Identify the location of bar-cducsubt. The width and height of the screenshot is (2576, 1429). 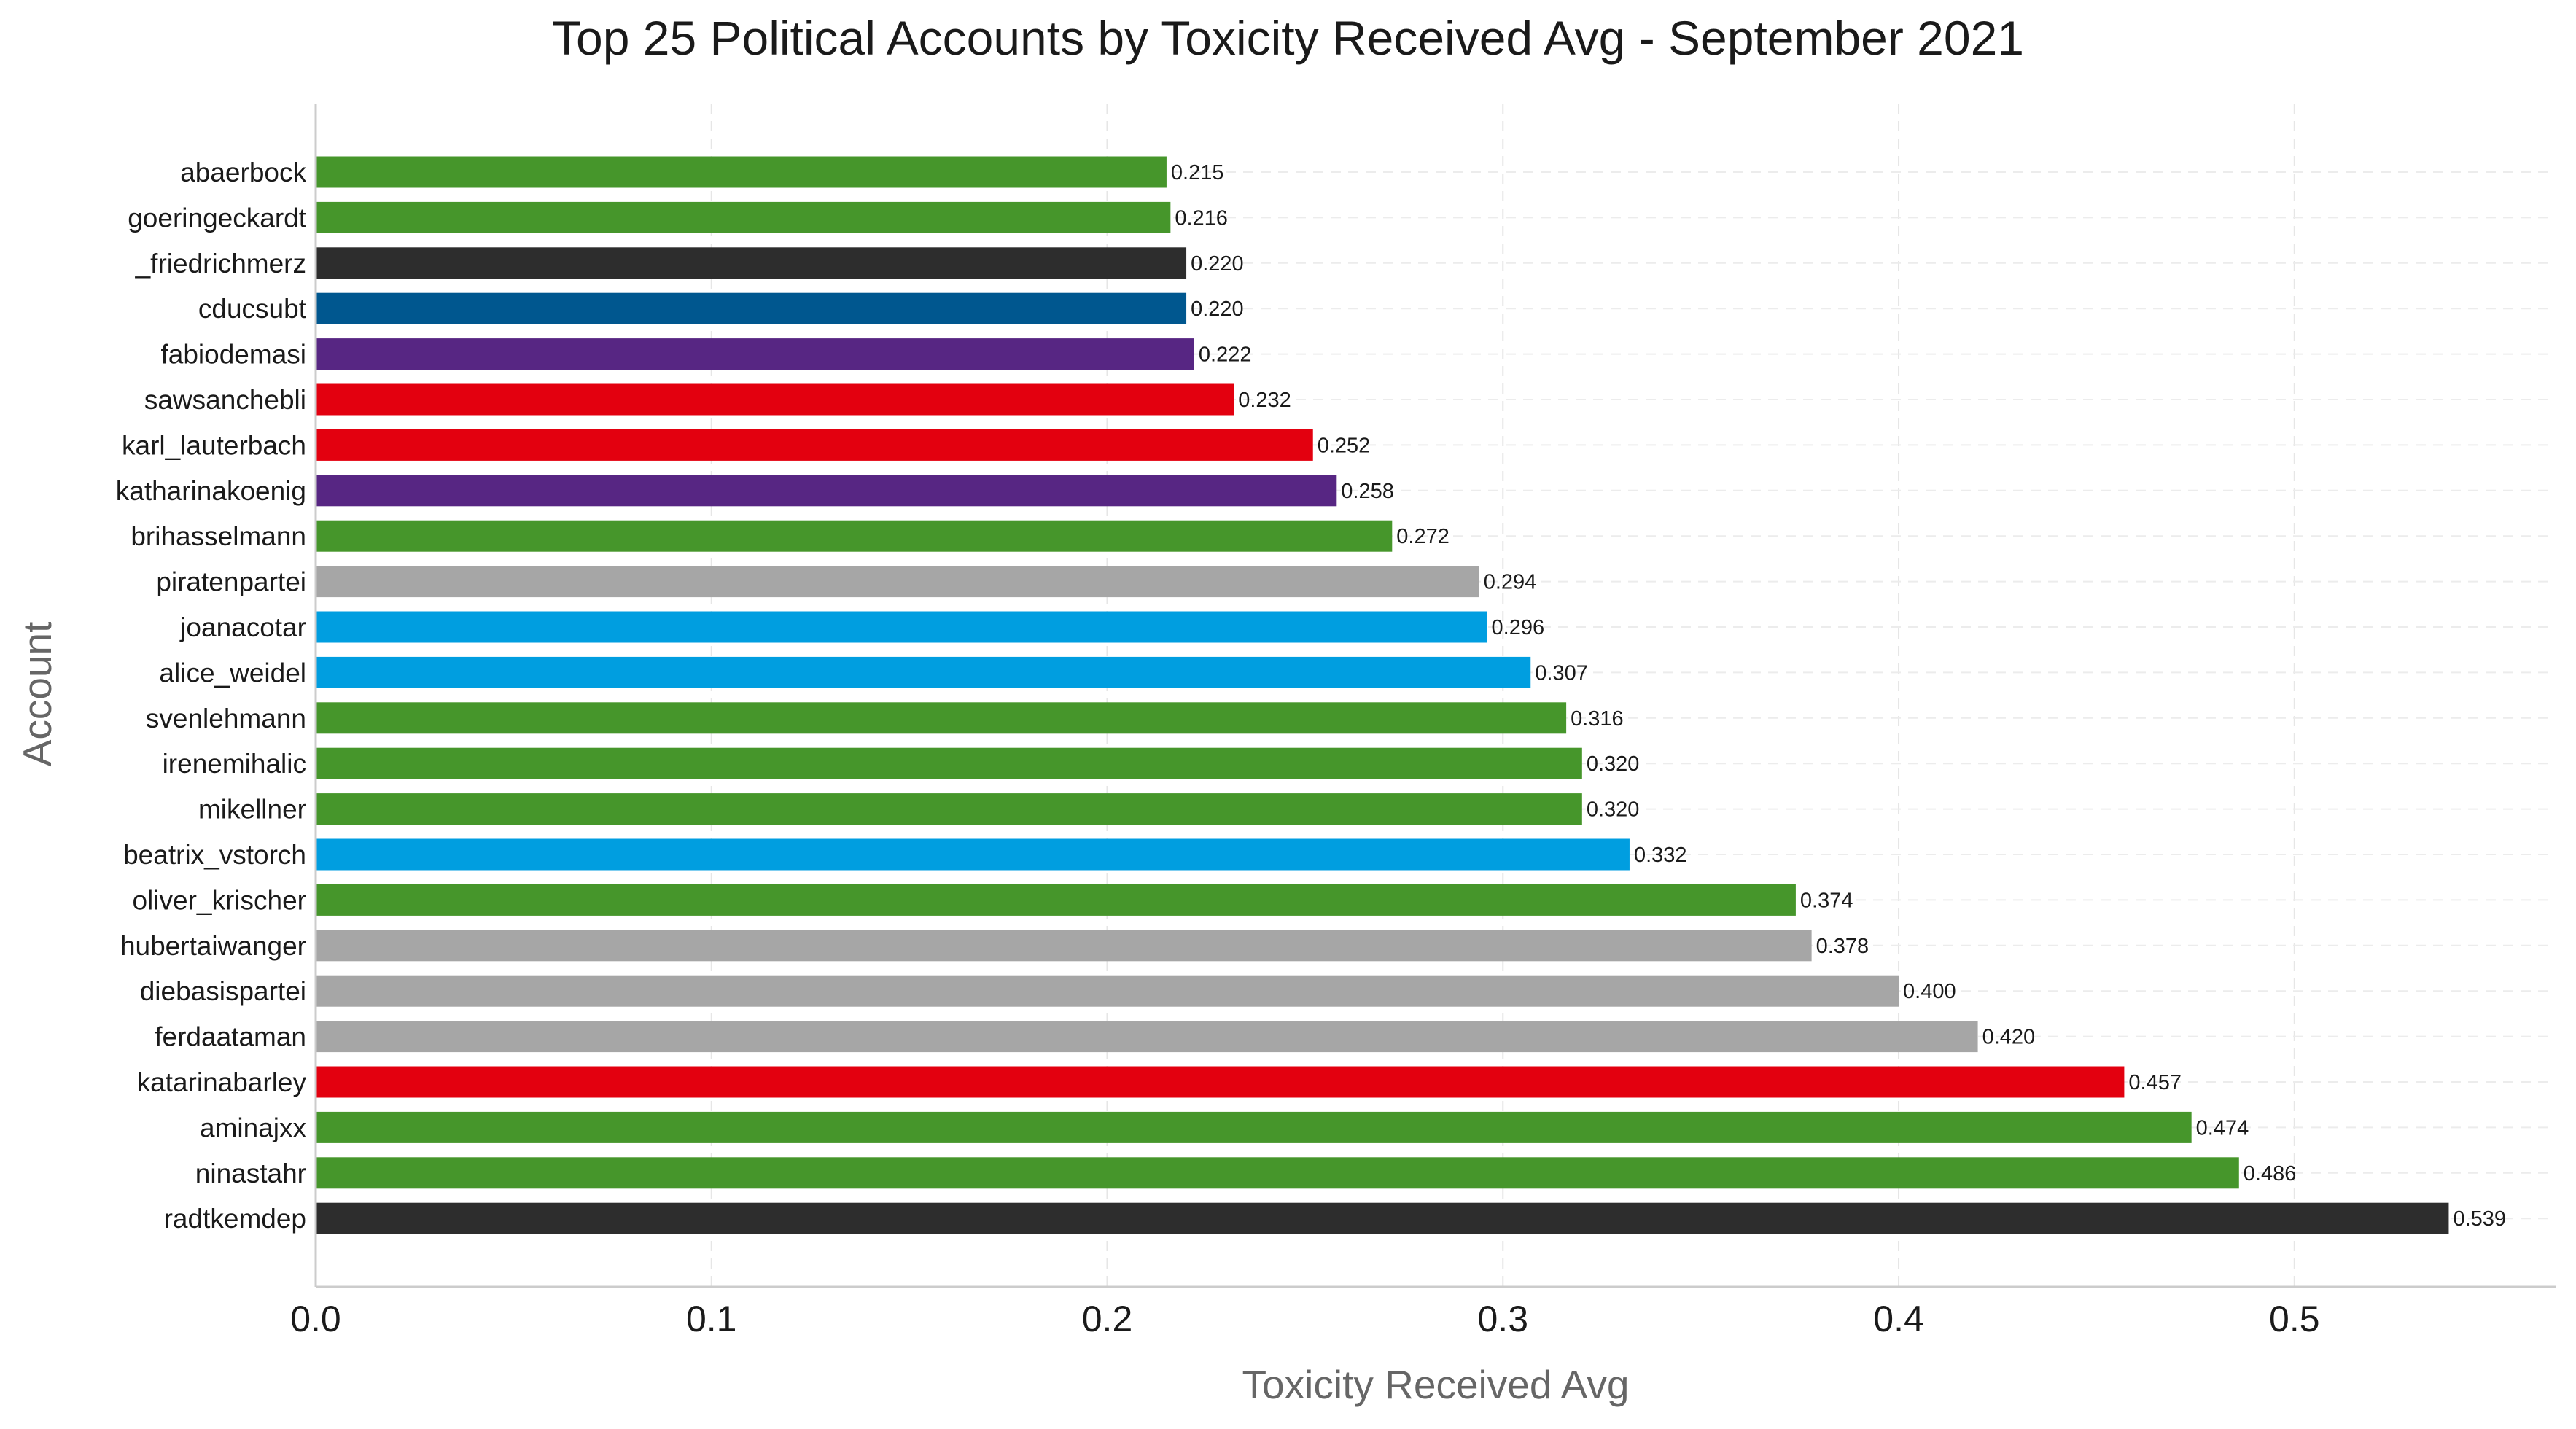
(752, 308).